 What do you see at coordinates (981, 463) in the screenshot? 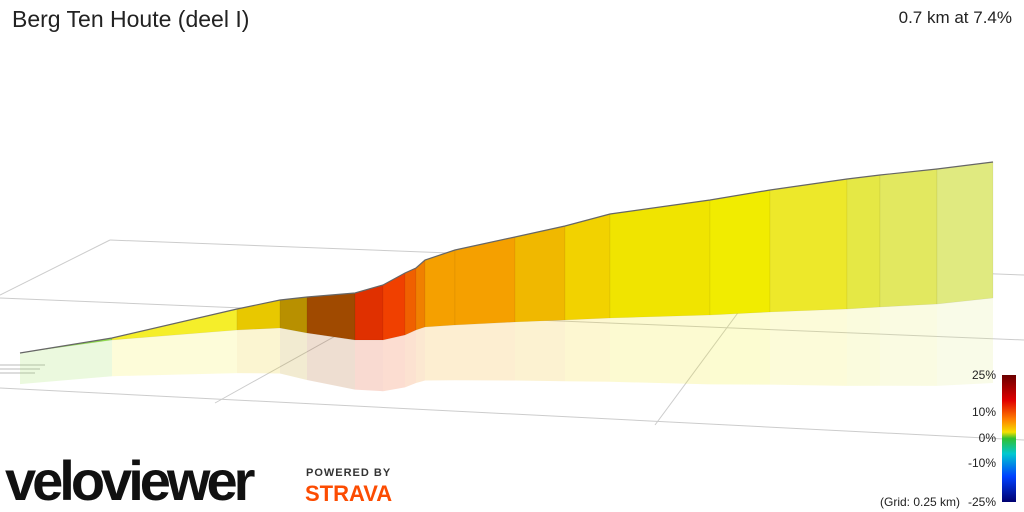
I see `legend-label: -10%` at bounding box center [981, 463].